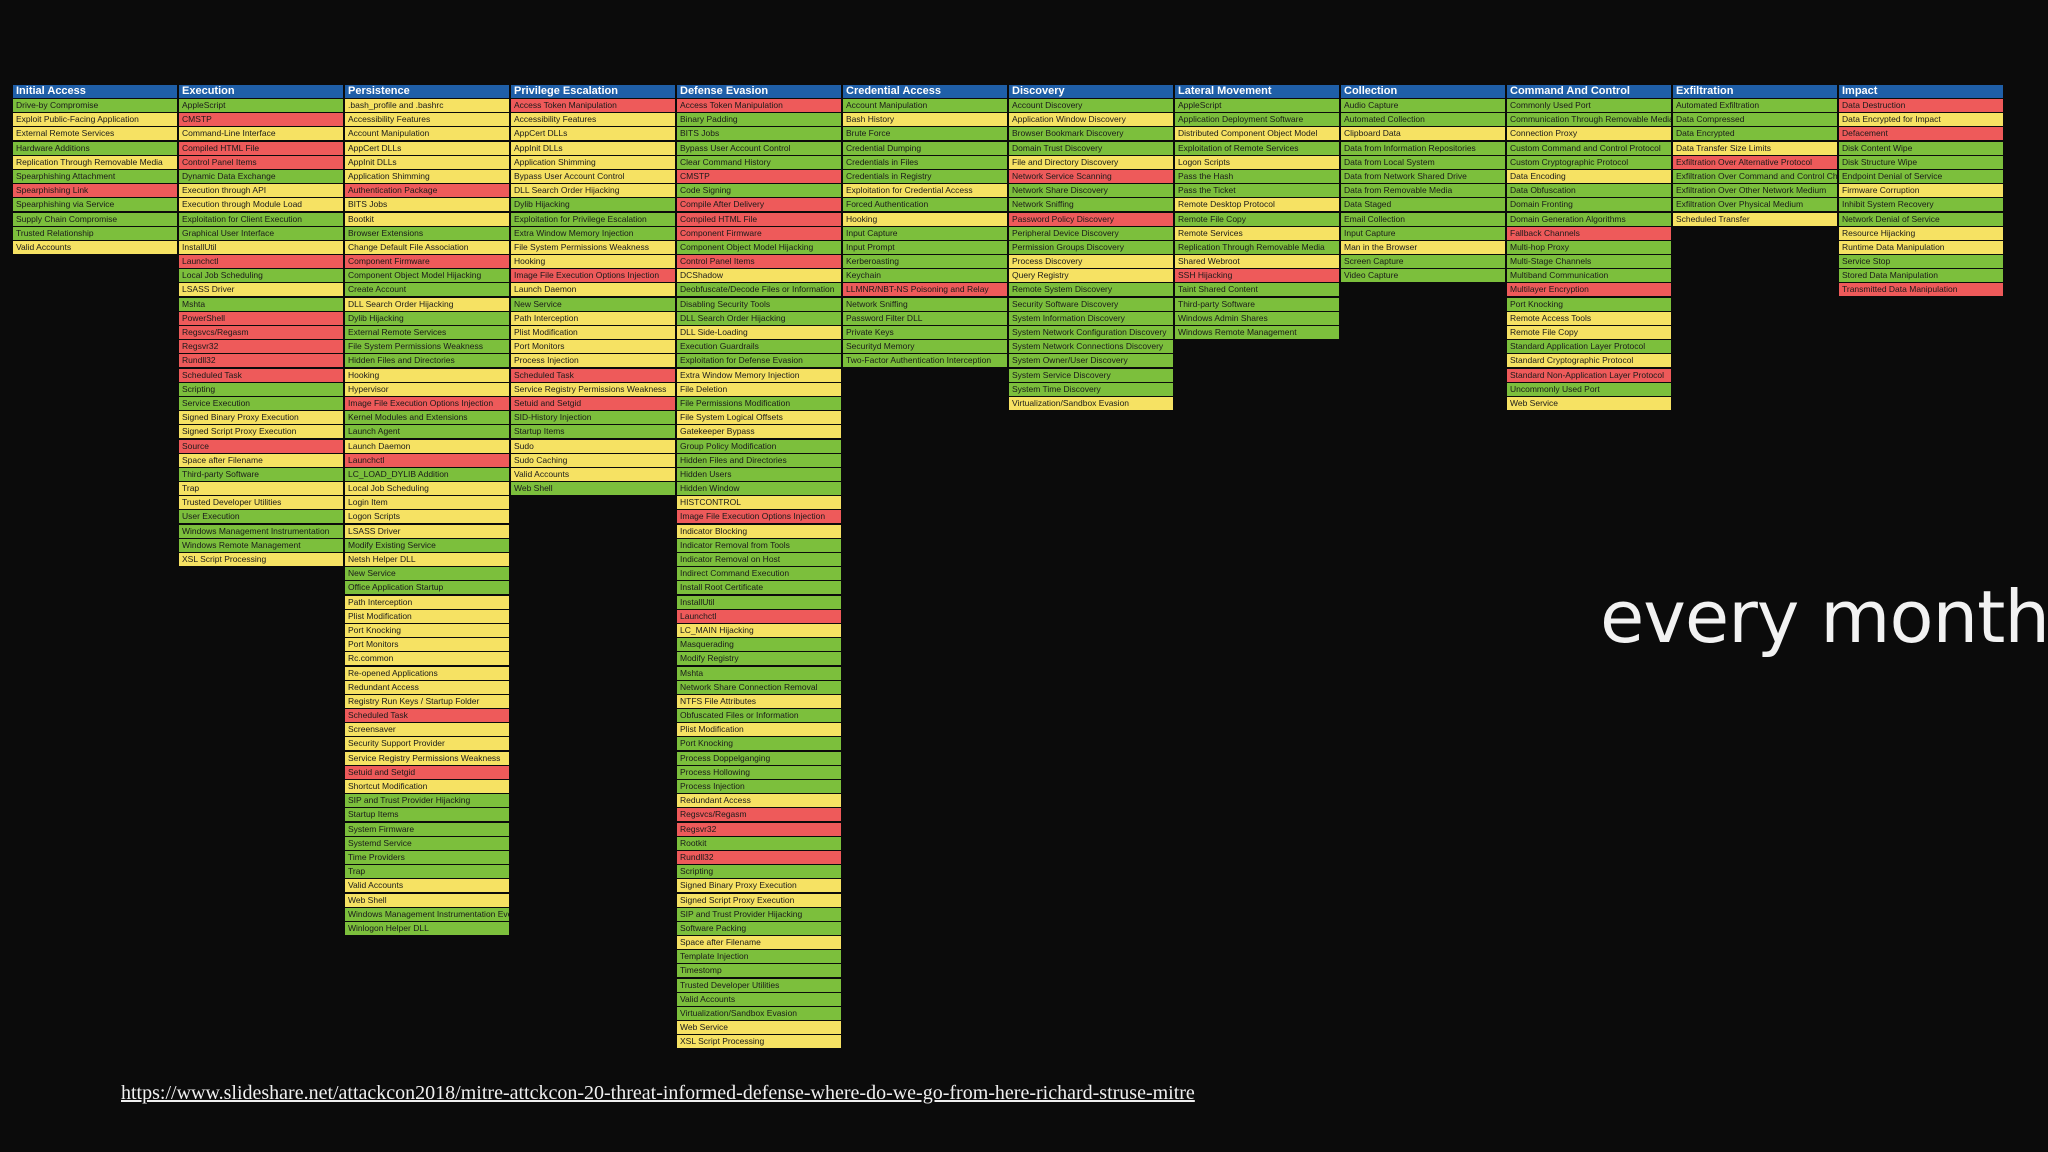 This screenshot has height=1152, width=2048. I want to click on technique-cell: Spearphishing Link, so click(95, 191).